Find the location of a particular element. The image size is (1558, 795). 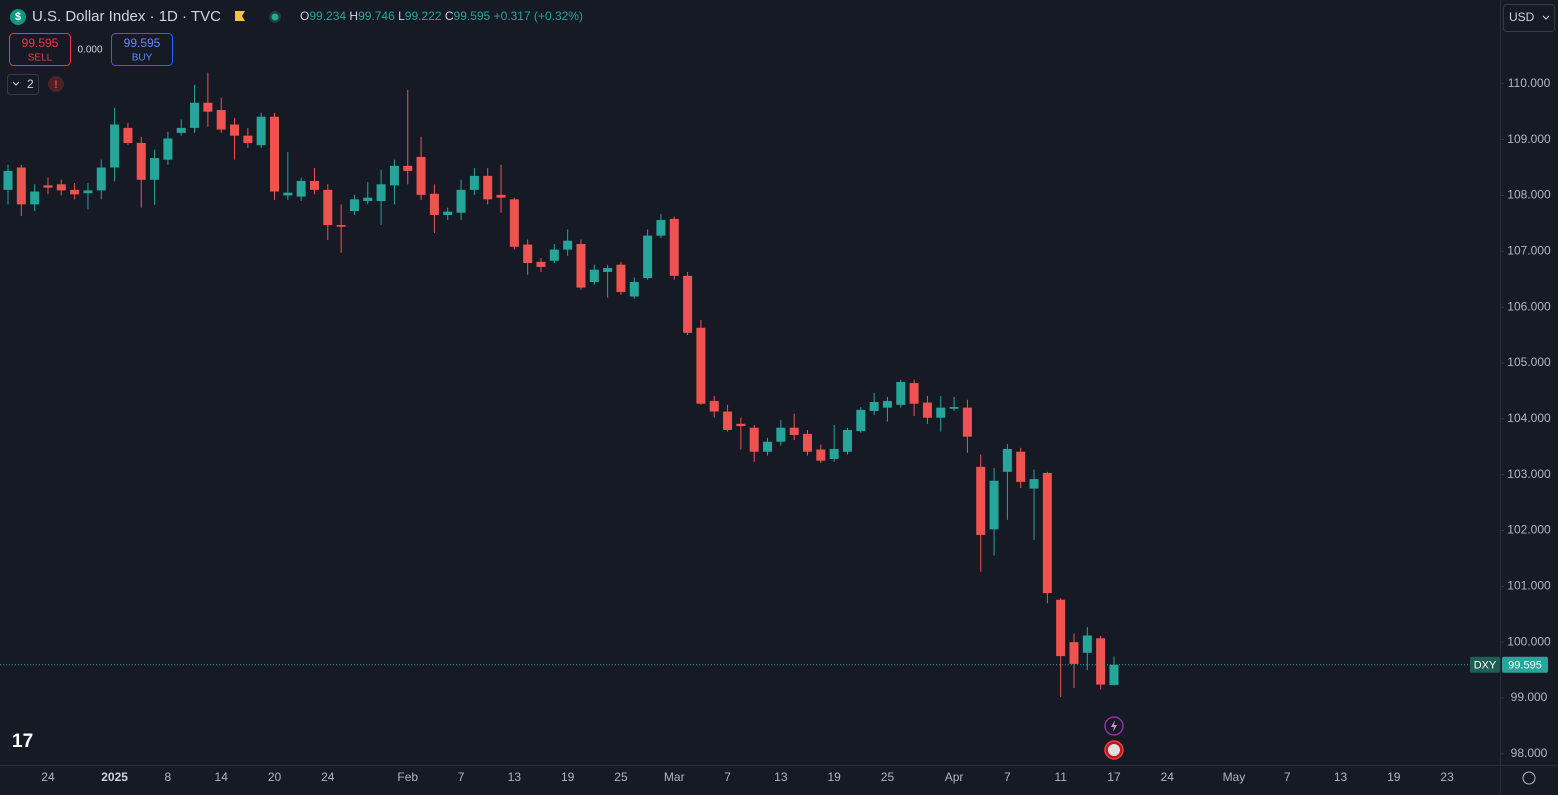

y-tick-label: 102.000 is located at coordinates (1529, 530).